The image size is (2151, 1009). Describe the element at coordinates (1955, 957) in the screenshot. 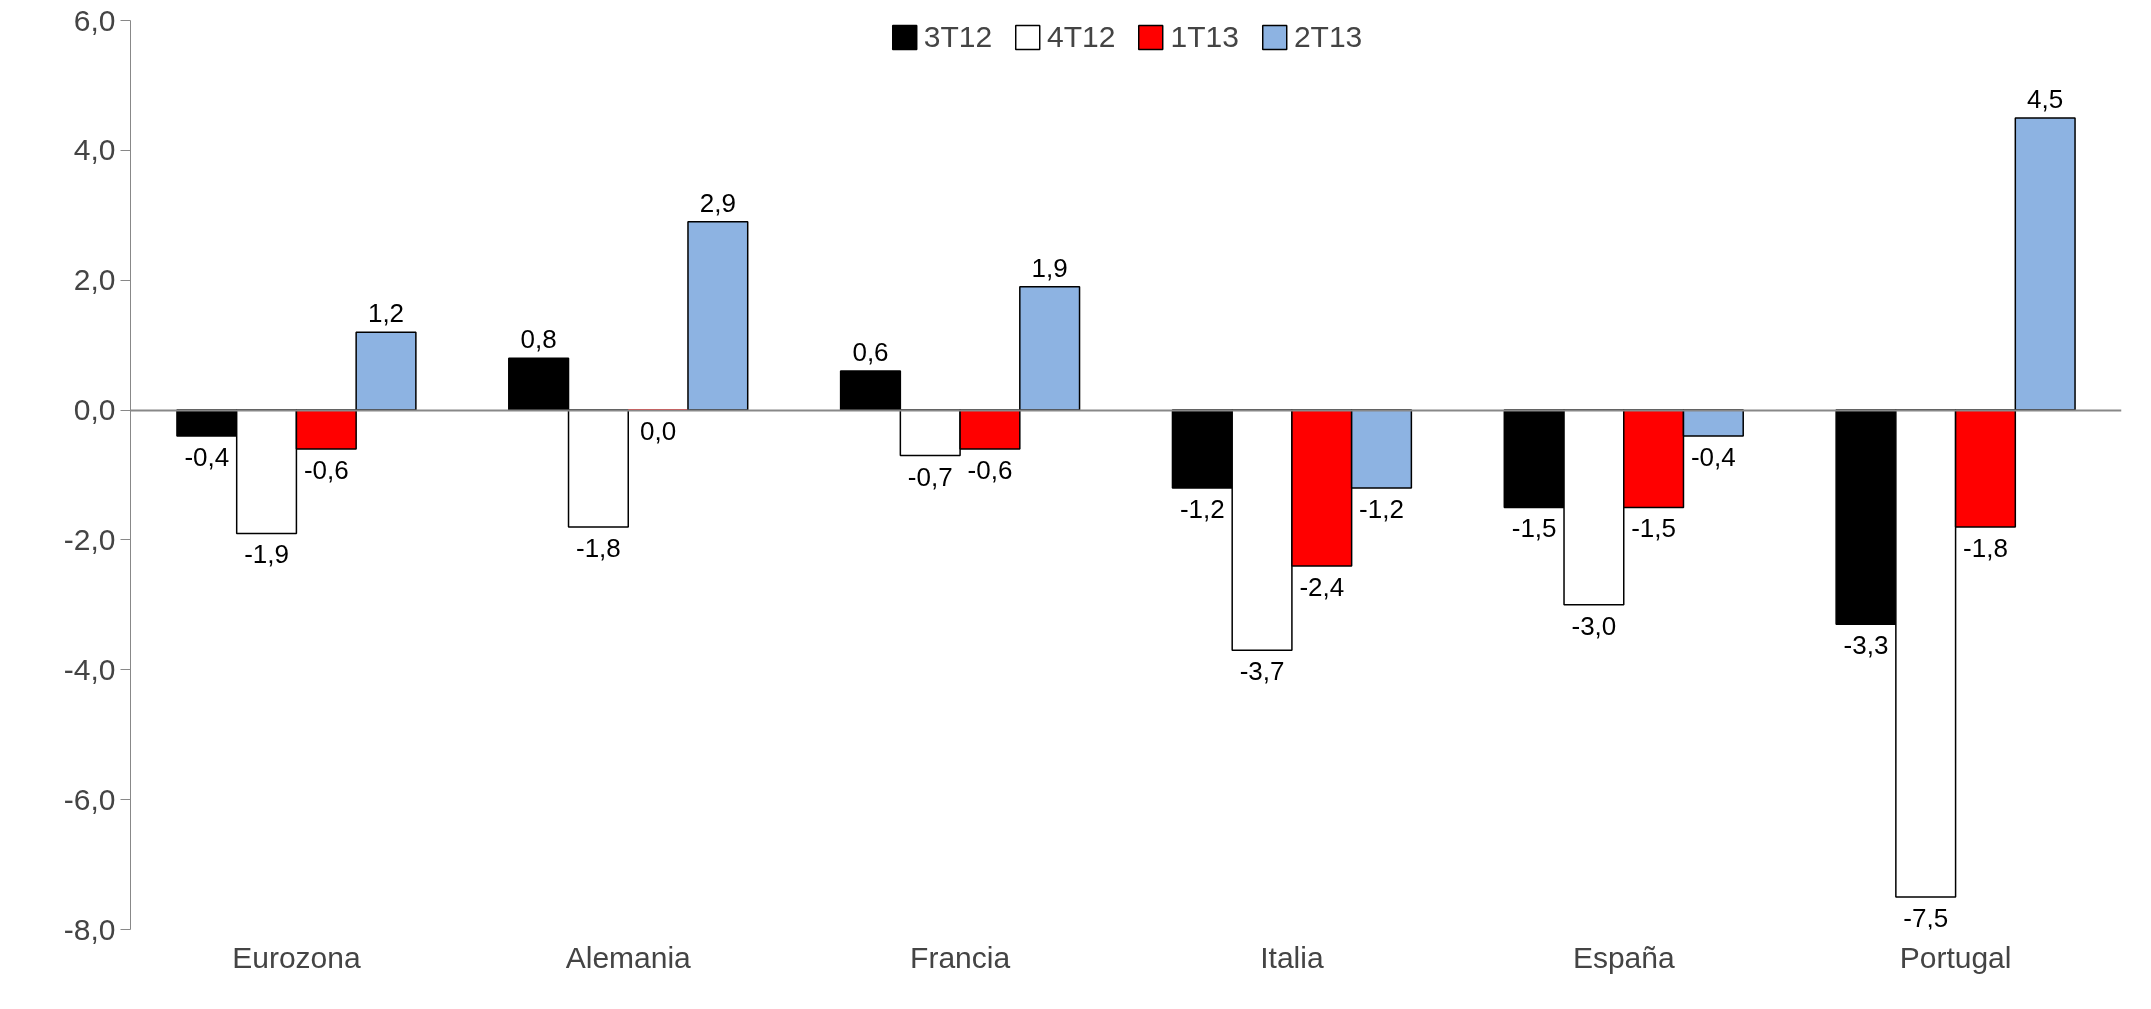

I see `x-tick-label: Portugal` at that location.